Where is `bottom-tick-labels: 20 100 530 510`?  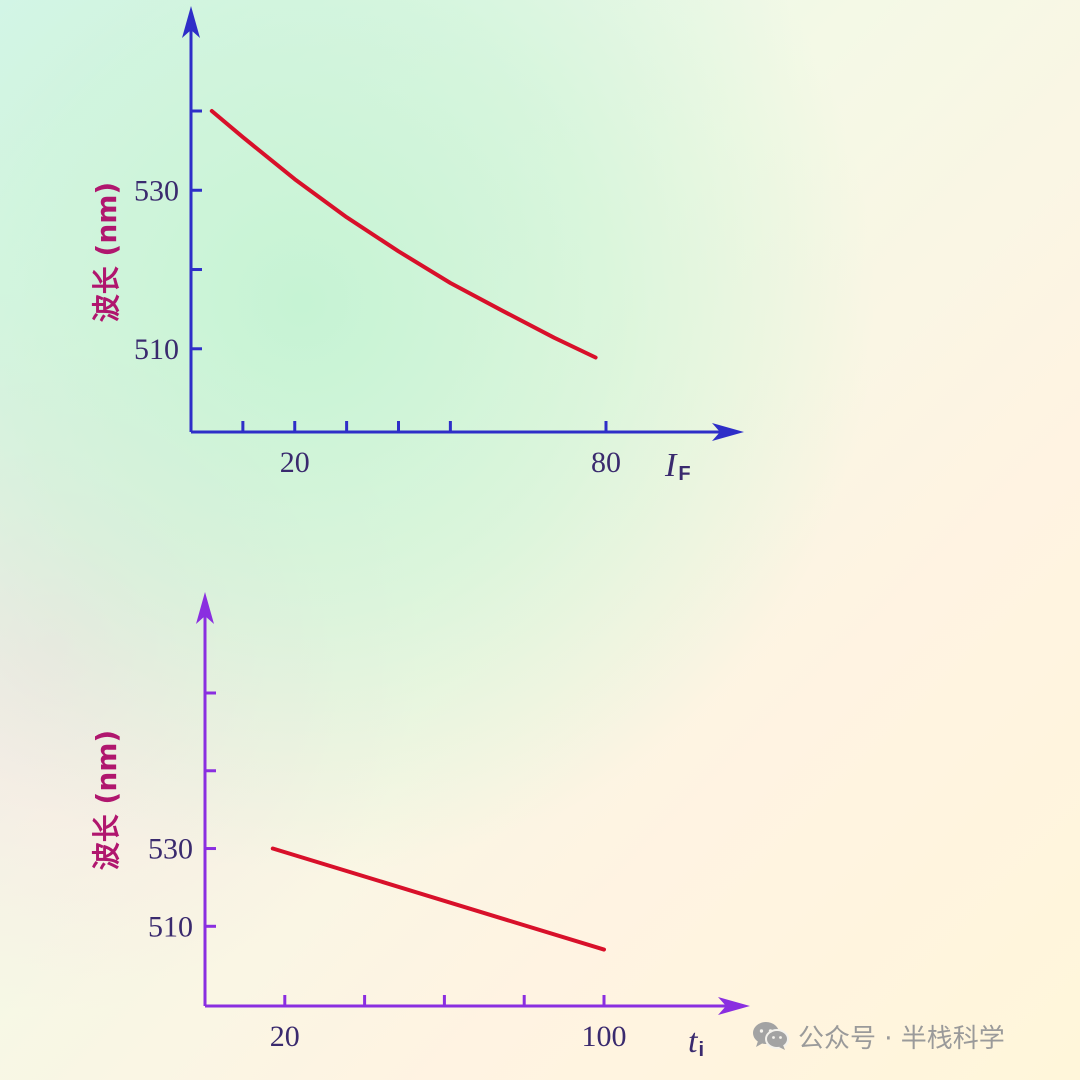
bottom-tick-labels: 20 100 530 510 is located at coordinates (387, 943).